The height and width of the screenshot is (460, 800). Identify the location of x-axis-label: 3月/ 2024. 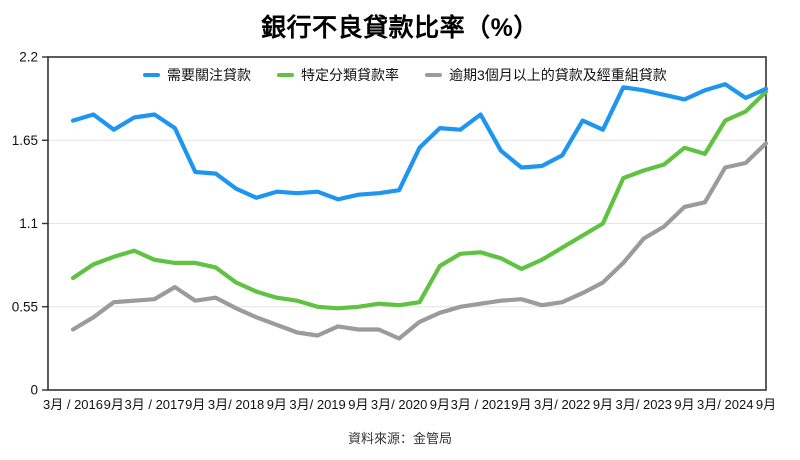
(725, 404).